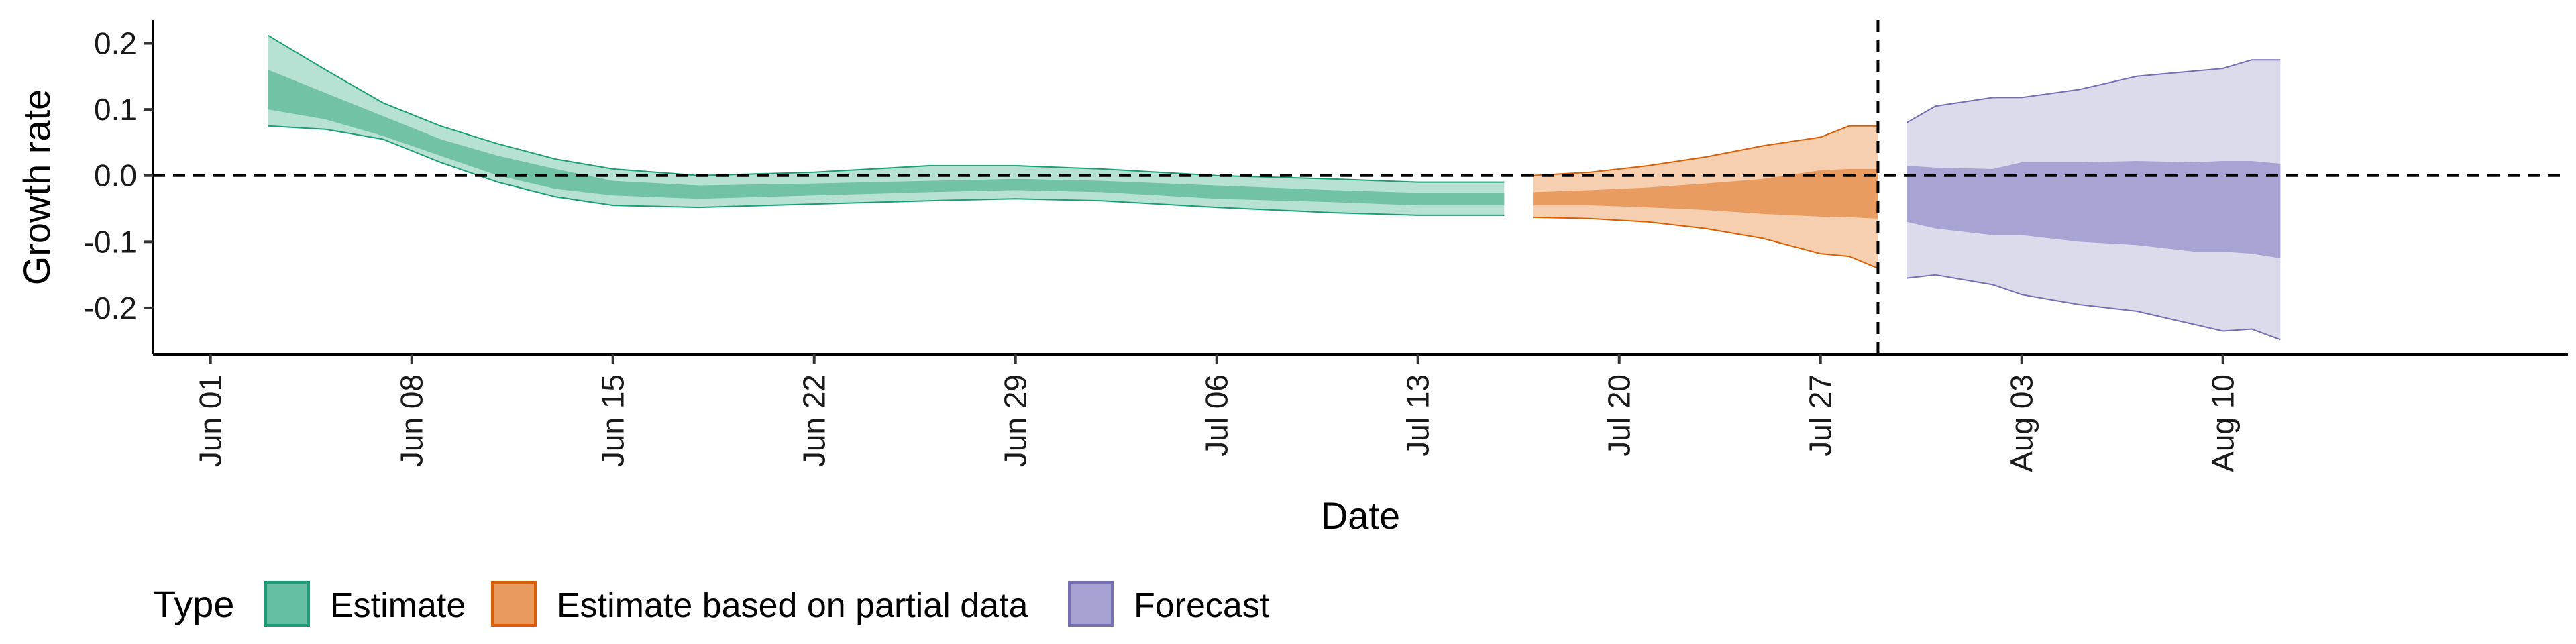 Image resolution: width=2576 pixels, height=644 pixels. I want to click on y-tick-label: -0.1, so click(110, 241).